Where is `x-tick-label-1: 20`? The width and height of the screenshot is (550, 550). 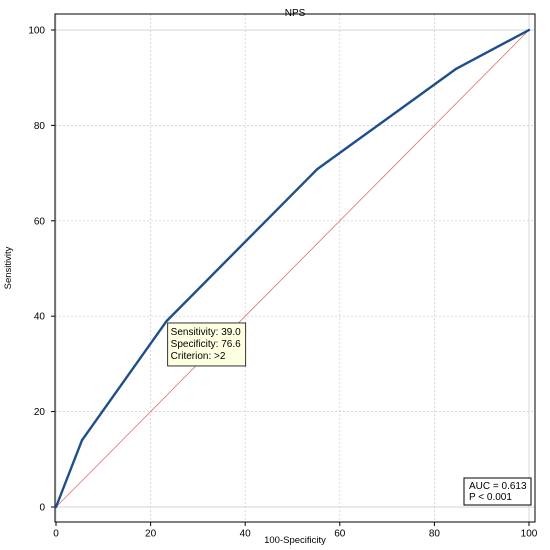
x-tick-label-1: 20 is located at coordinates (151, 533).